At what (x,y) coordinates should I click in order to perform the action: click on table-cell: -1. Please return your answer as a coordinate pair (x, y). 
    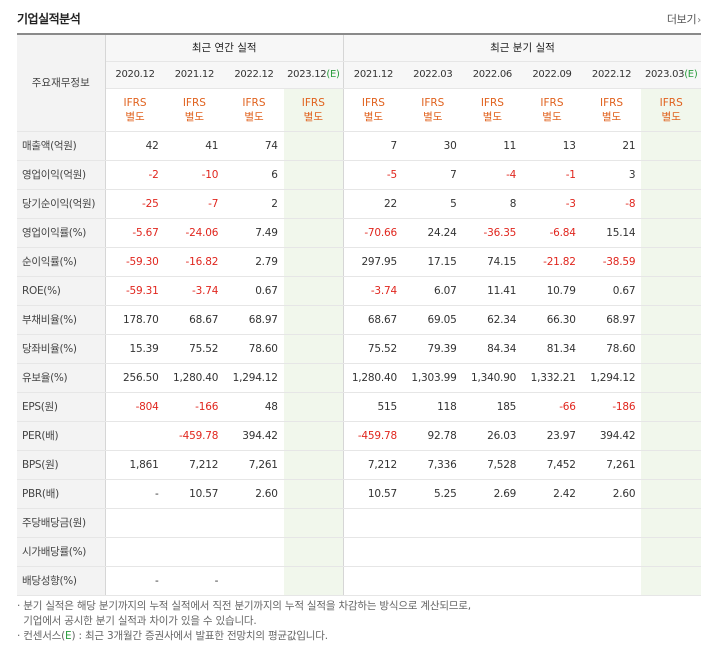
    Looking at the image, I should click on (552, 175).